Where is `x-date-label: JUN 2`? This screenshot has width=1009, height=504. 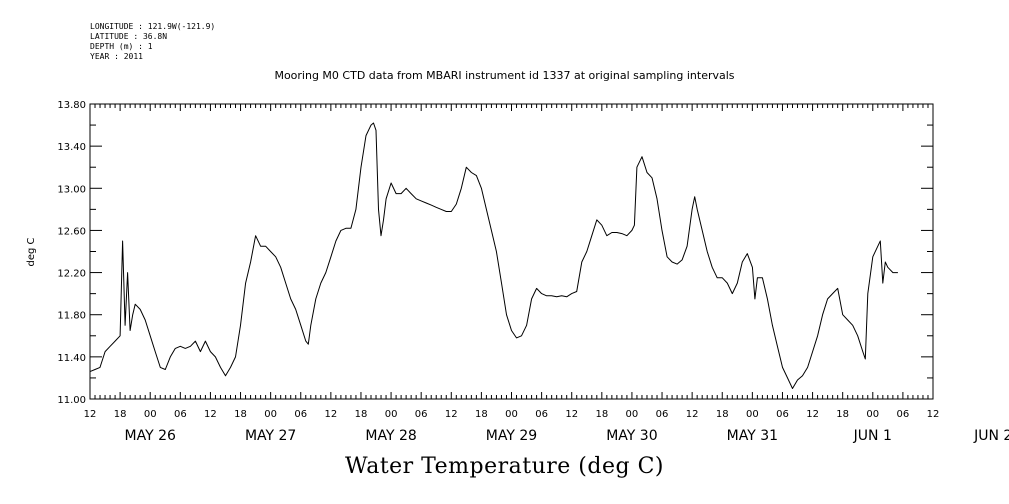
x-date-label: JUN 2 is located at coordinates (991, 436).